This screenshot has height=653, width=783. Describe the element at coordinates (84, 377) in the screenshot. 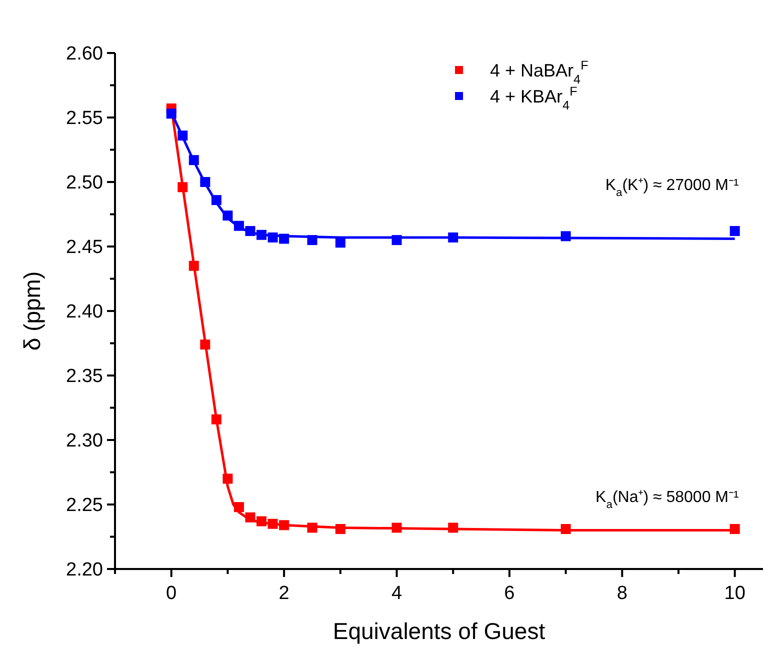

I see `y-tick-label: 2.35` at that location.